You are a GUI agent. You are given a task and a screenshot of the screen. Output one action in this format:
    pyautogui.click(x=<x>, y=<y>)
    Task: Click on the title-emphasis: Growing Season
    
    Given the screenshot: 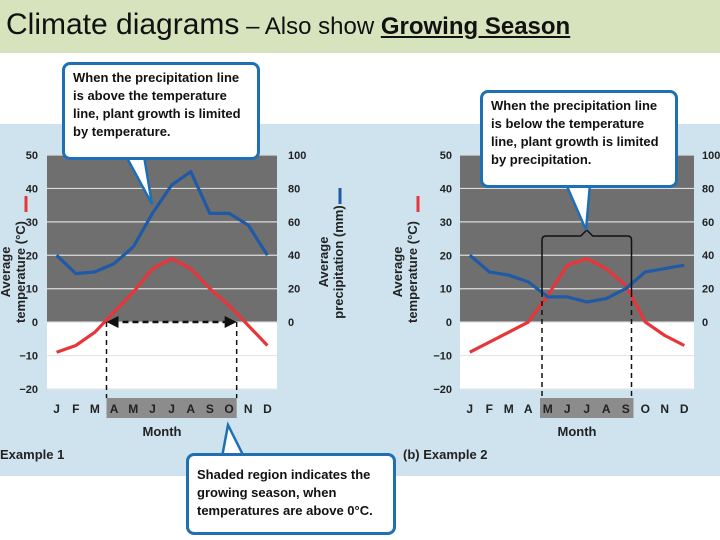 What is the action you would take?
    pyautogui.click(x=475, y=26)
    